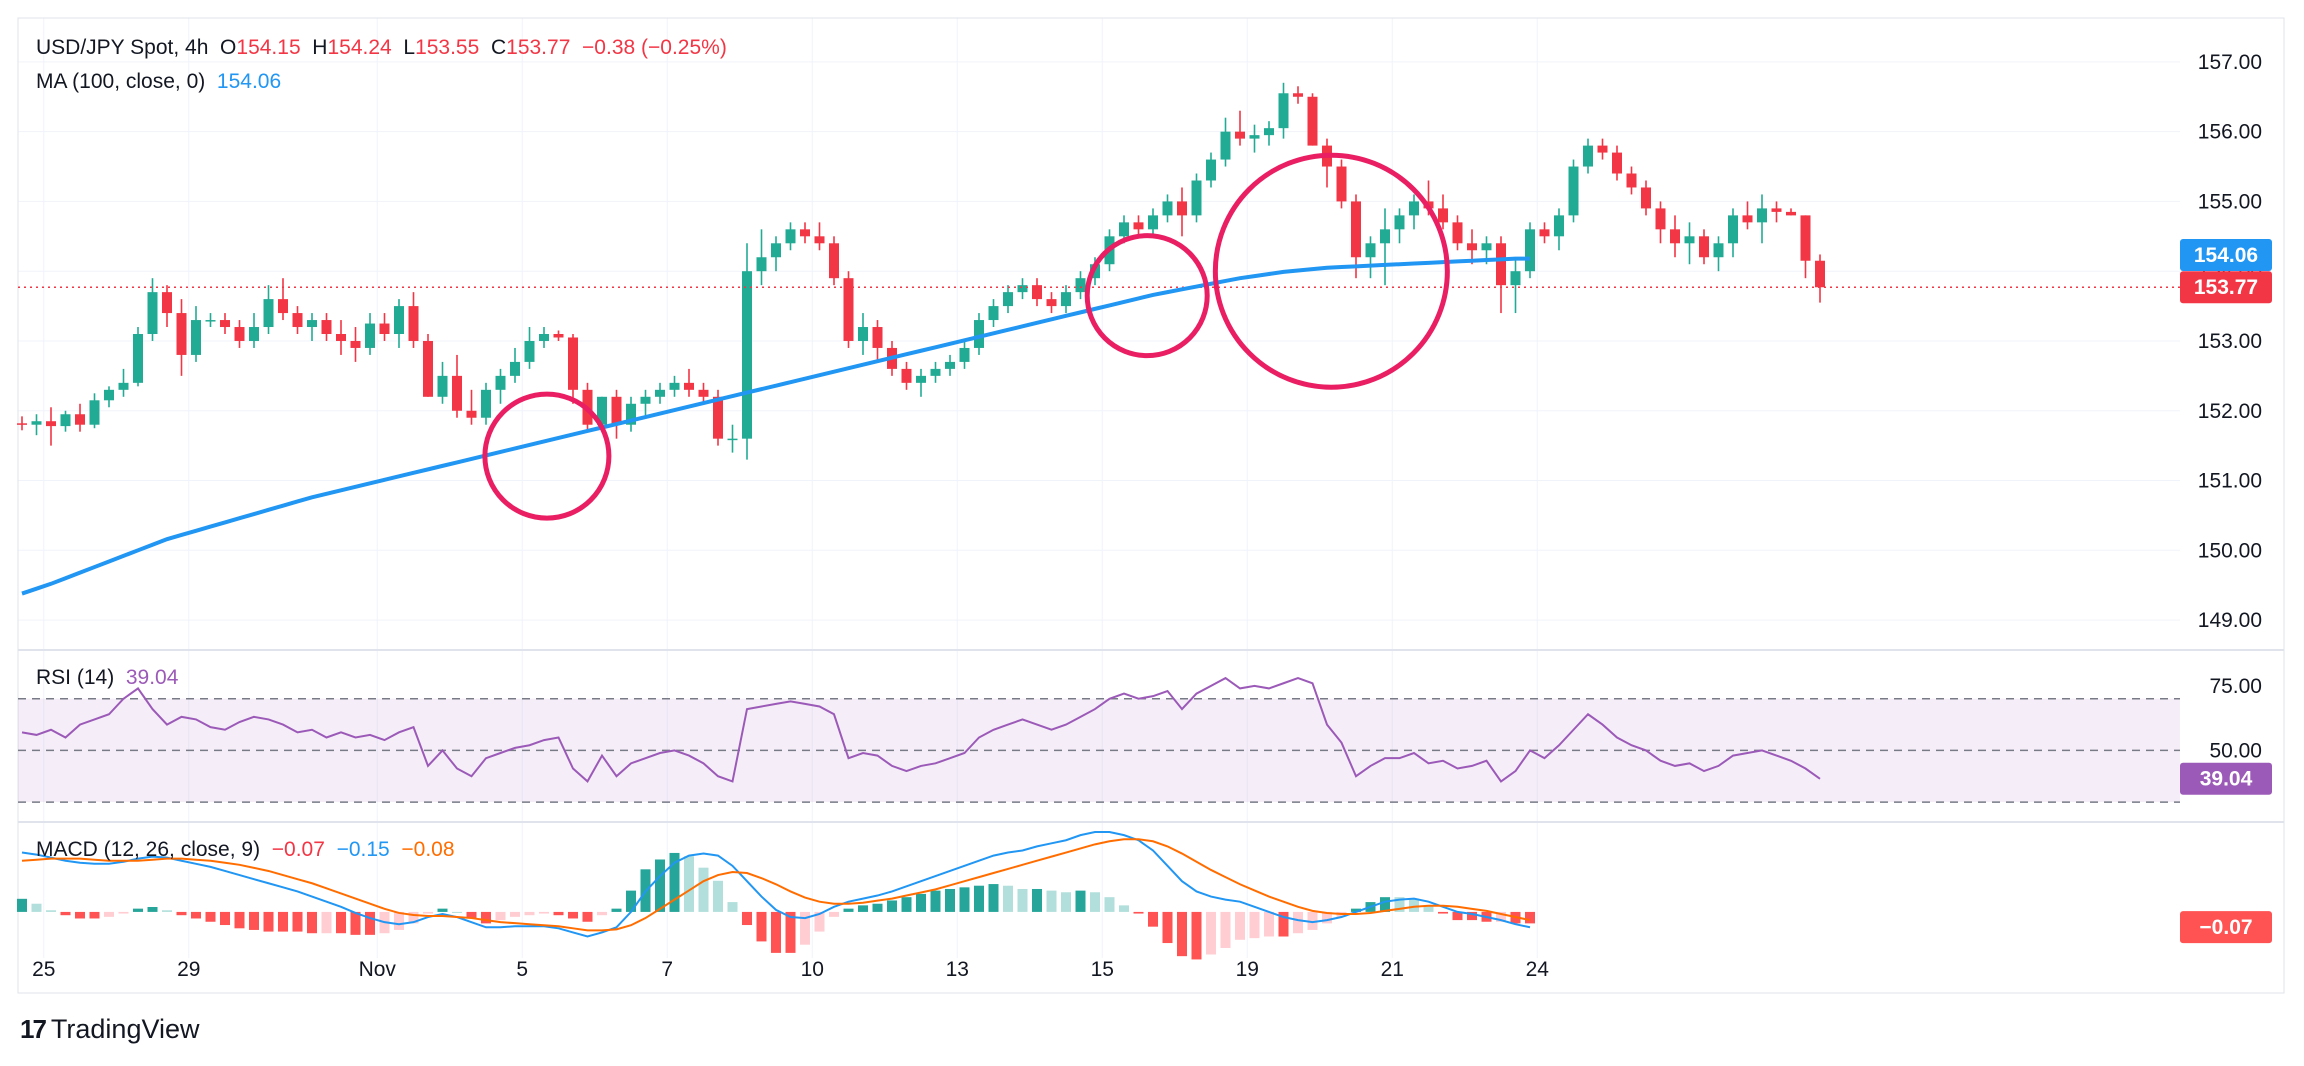 This screenshot has width=2304, height=1066. I want to click on price-tick-label: 152.00, so click(2230, 411).